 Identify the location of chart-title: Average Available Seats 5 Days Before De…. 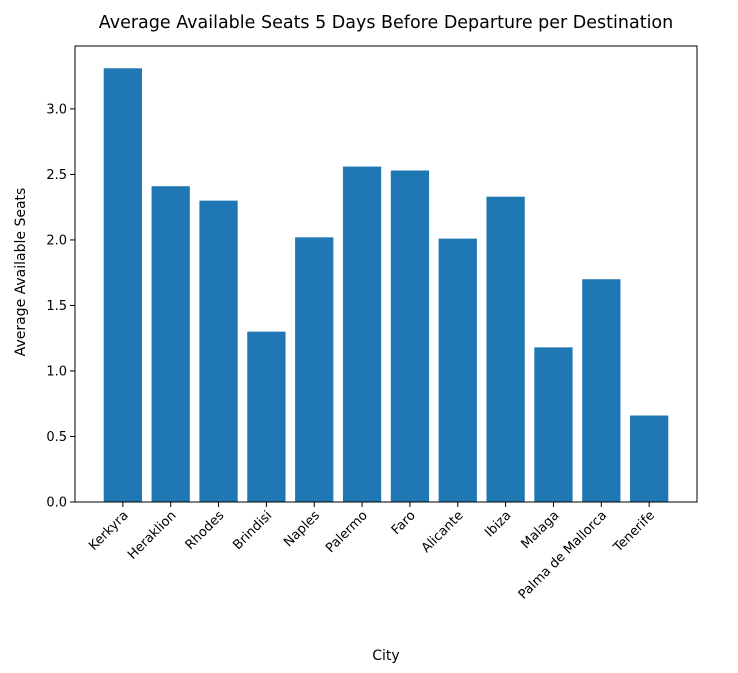
(386, 23).